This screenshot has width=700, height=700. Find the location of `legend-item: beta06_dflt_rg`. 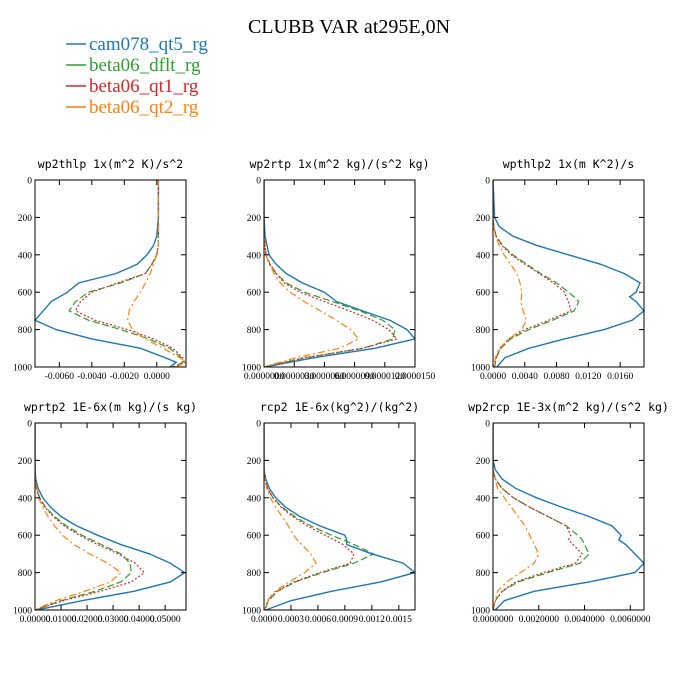

legend-item: beta06_dflt_rg is located at coordinates (133, 65).